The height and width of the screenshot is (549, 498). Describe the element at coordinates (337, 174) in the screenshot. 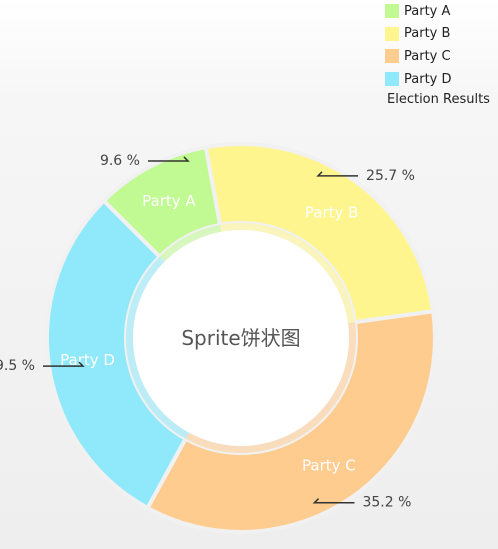

I see `callout-line-party-b` at that location.